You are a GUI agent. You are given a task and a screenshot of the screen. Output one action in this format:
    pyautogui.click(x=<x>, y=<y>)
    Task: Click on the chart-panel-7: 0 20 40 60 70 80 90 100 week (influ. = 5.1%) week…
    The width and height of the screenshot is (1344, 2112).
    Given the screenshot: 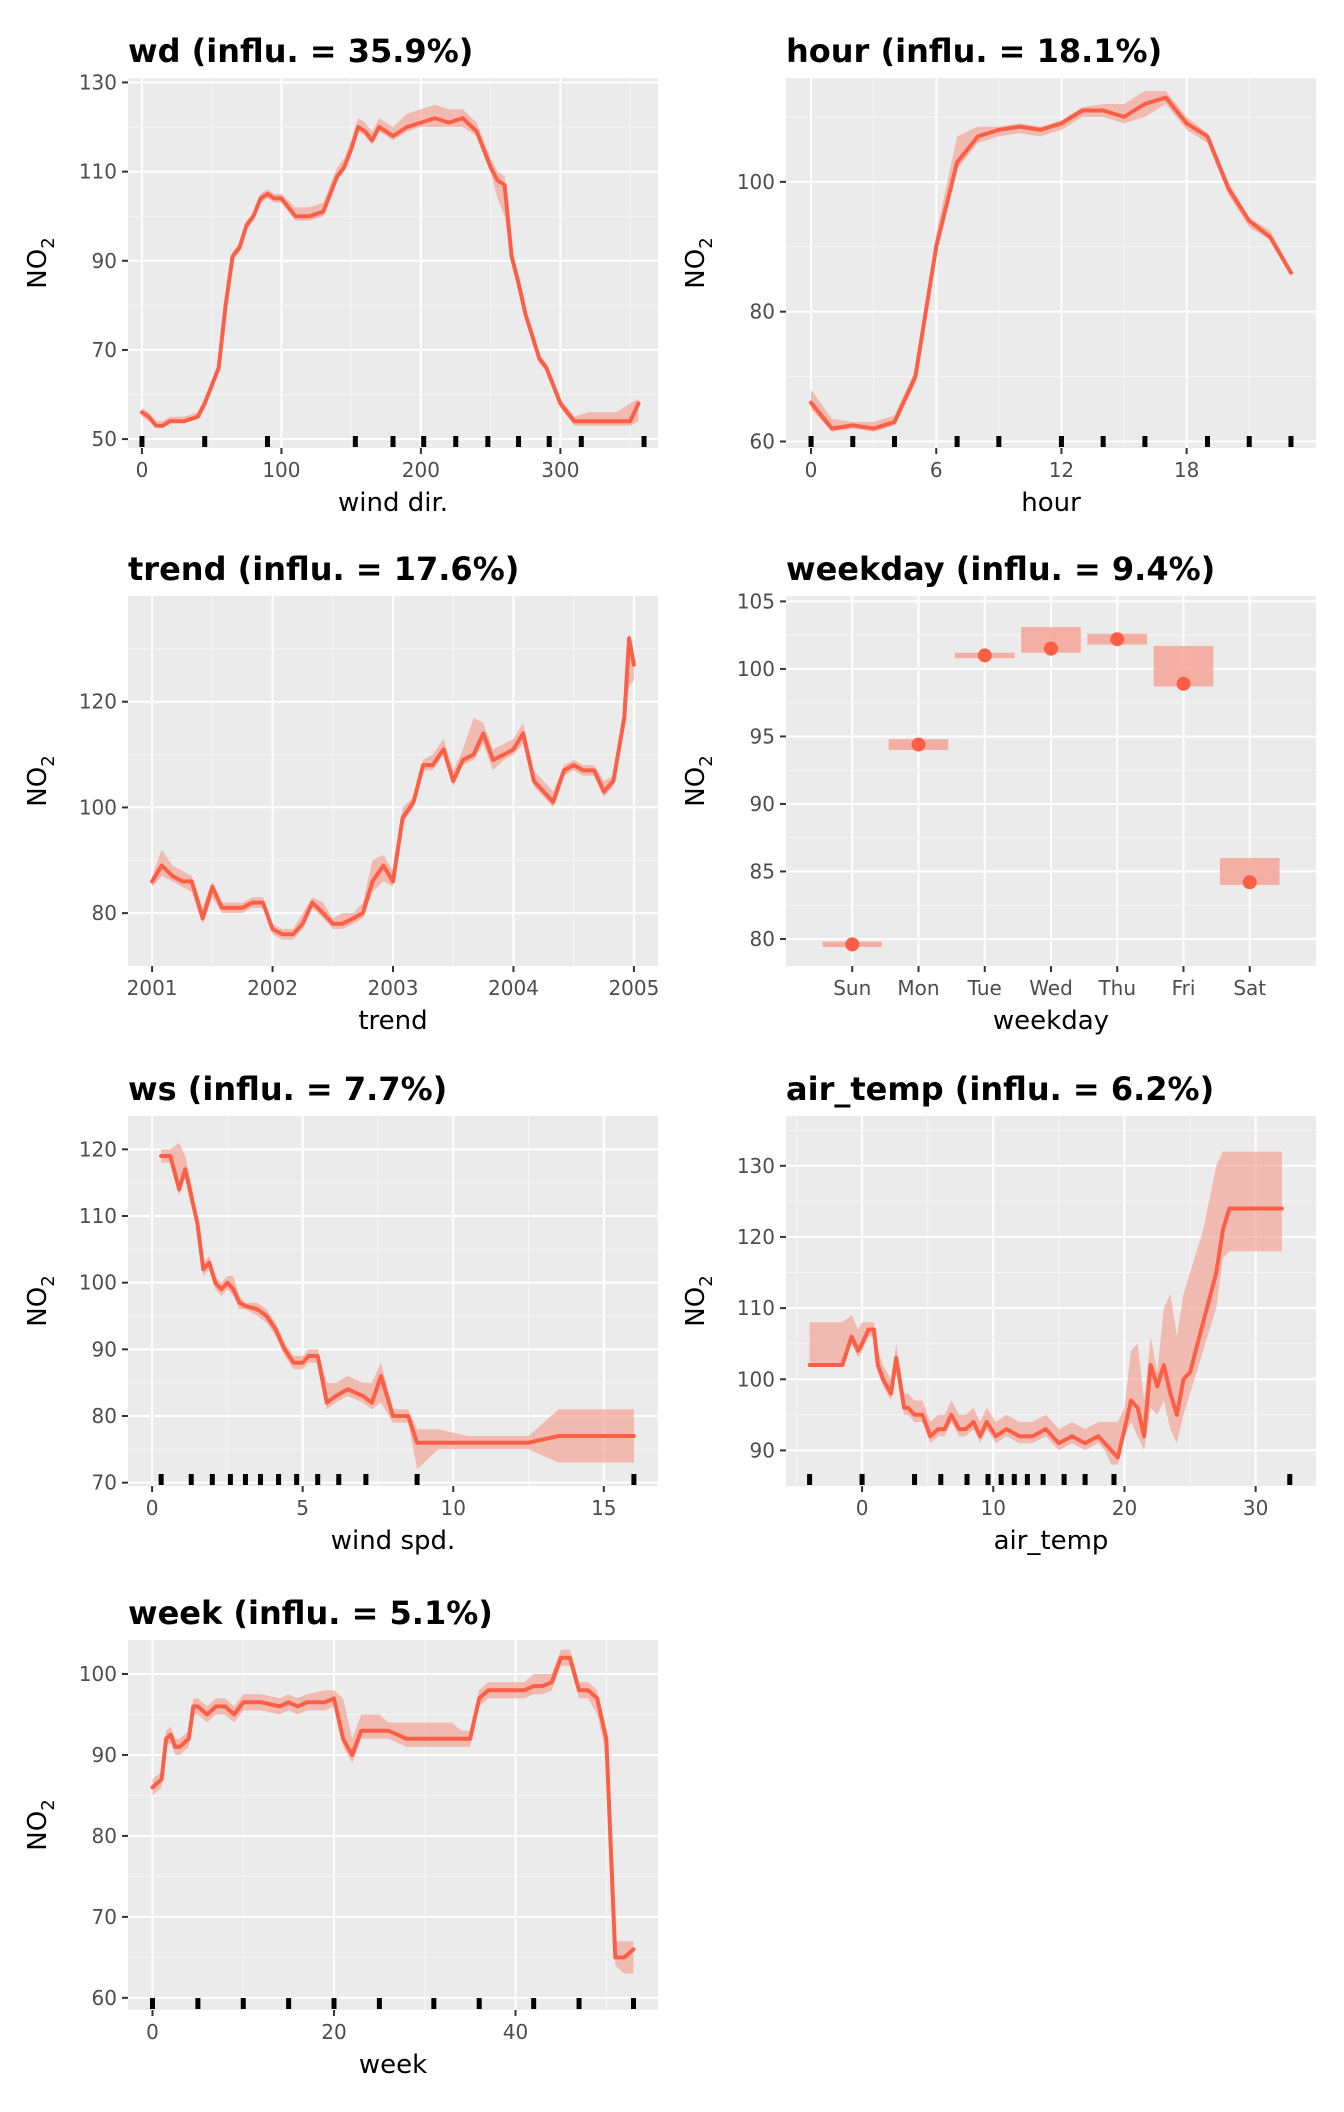 What is the action you would take?
    pyautogui.click(x=340, y=1837)
    